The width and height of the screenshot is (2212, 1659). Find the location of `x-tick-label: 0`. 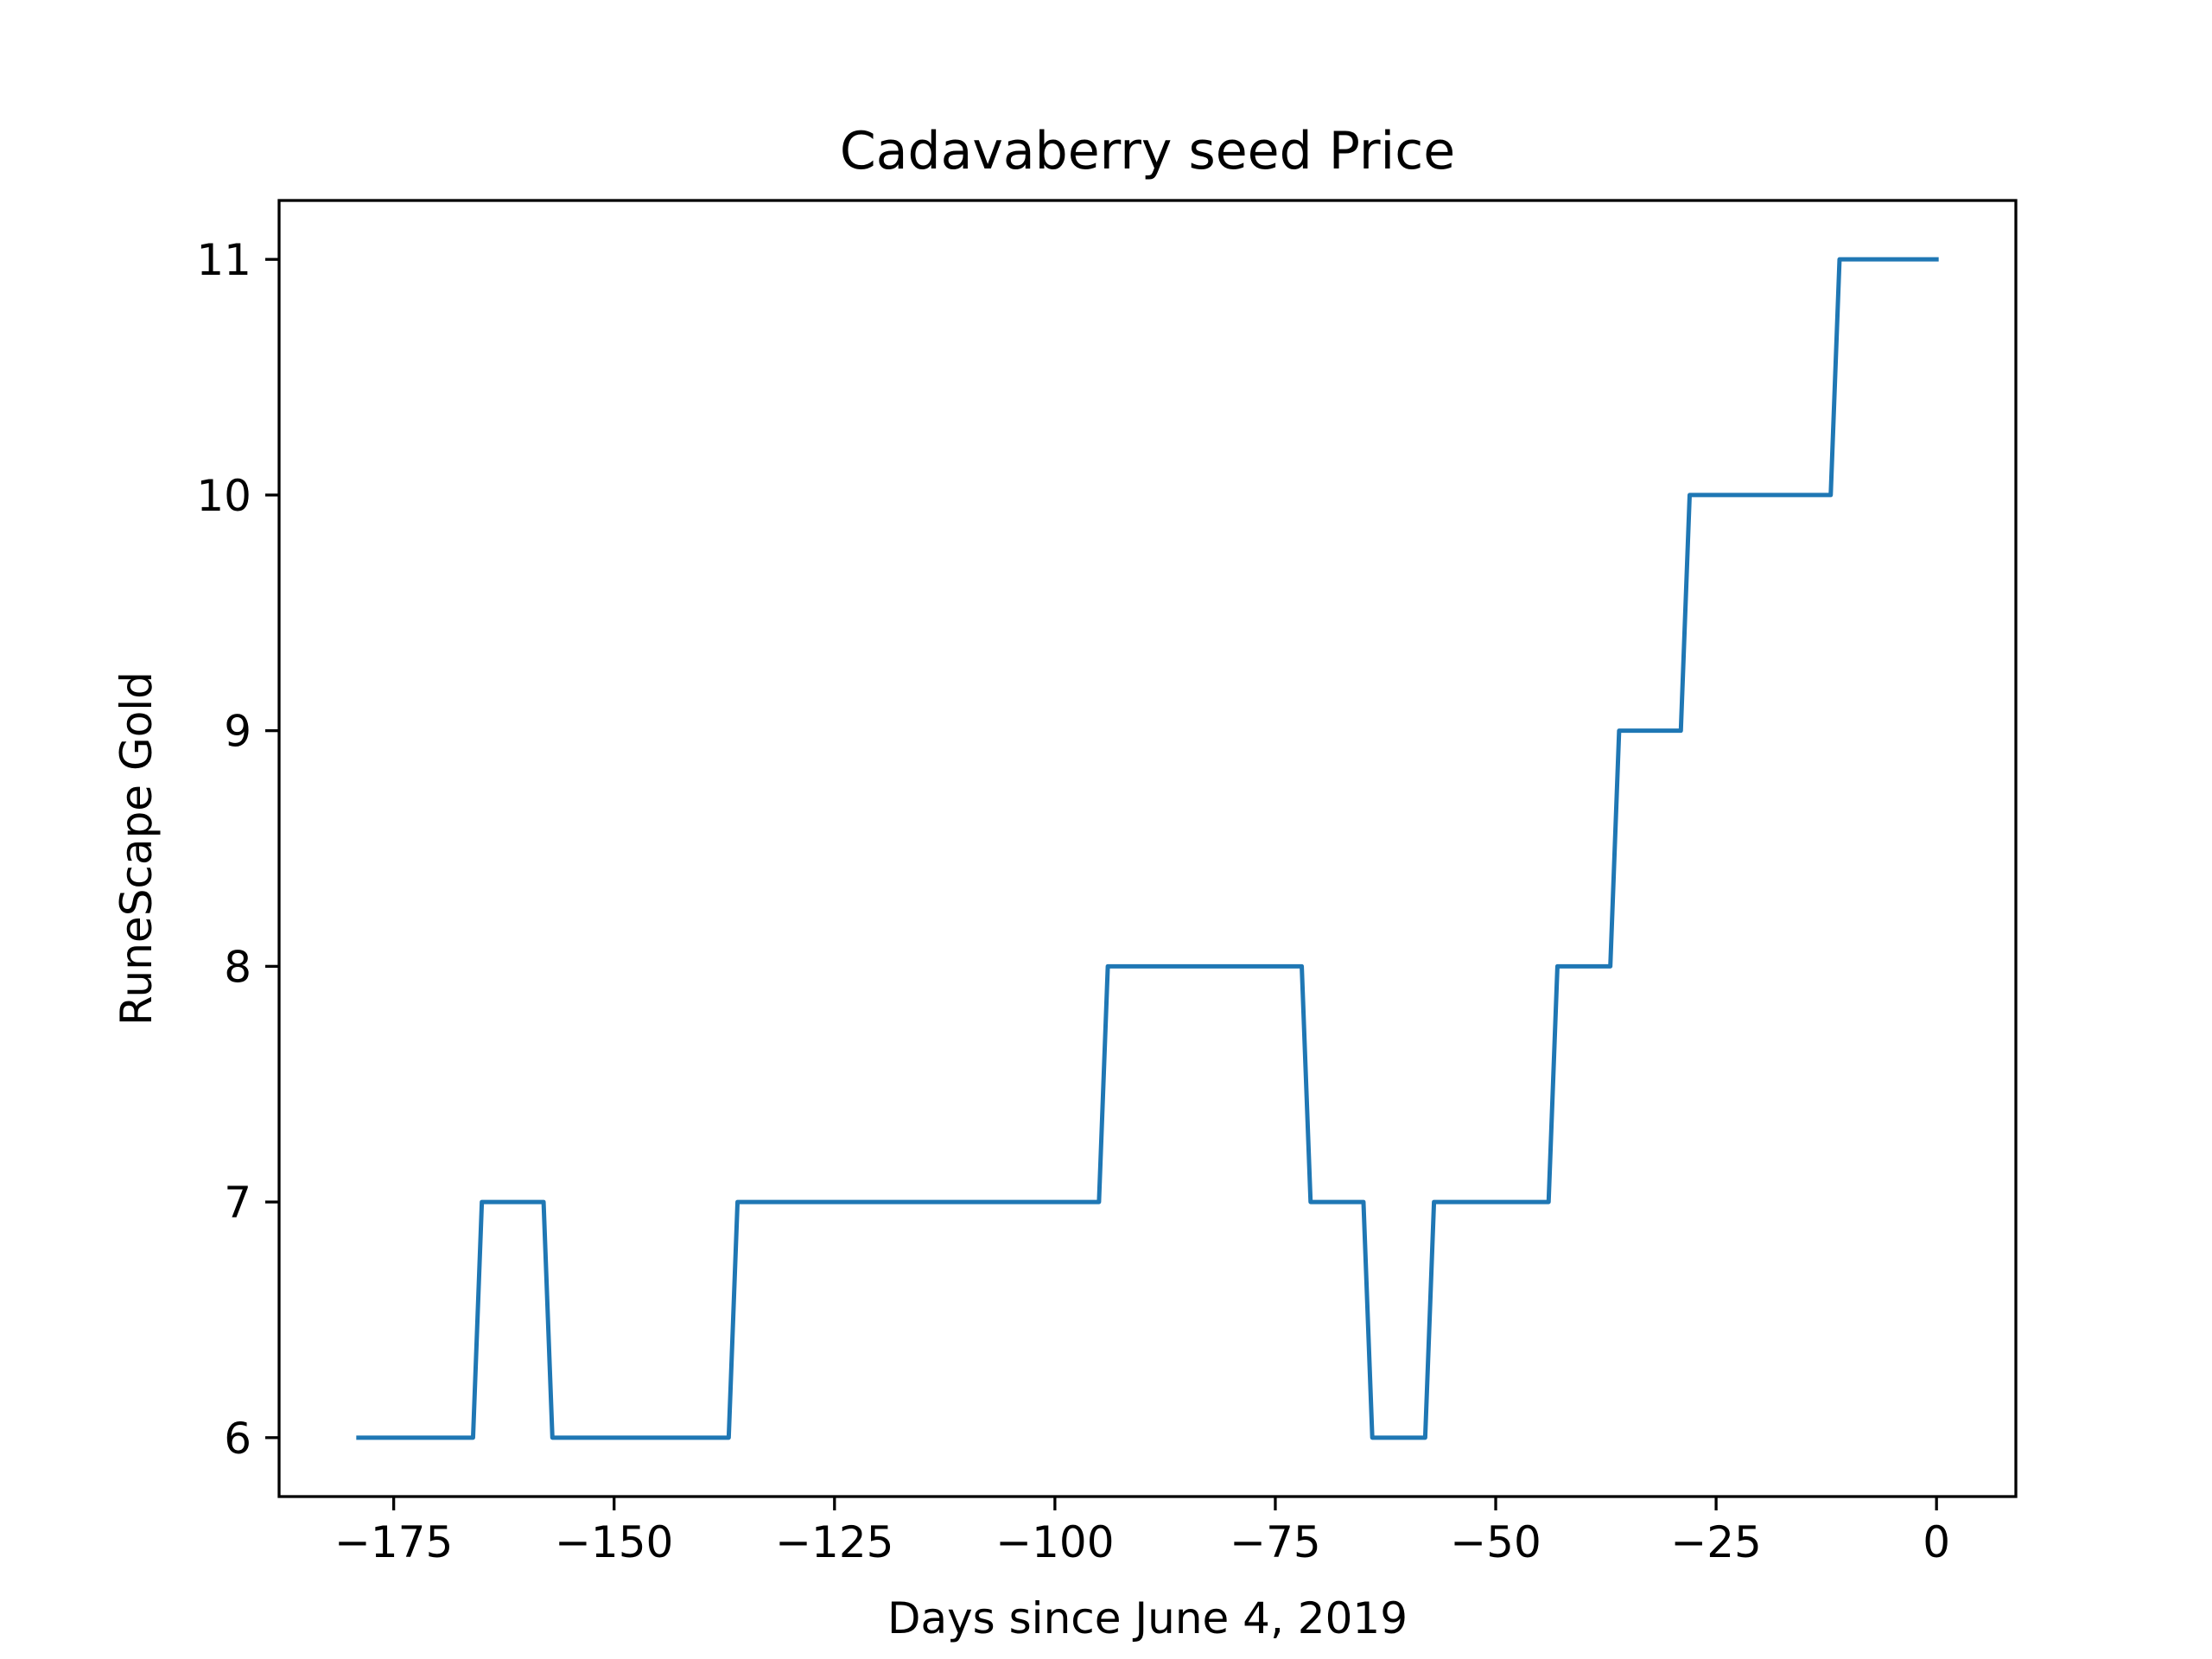

x-tick-label: 0 is located at coordinates (1936, 1542).